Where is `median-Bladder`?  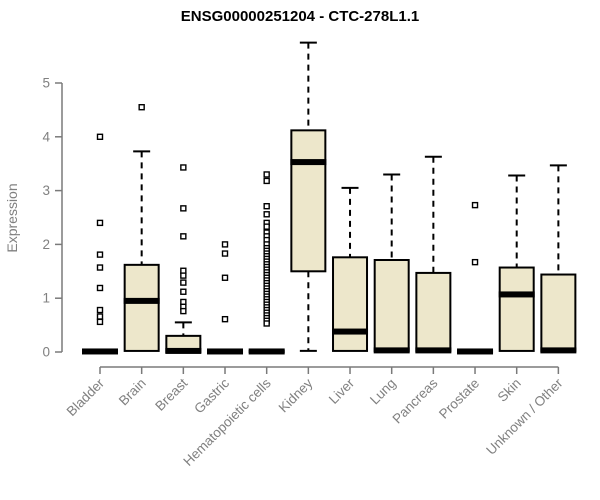
median-Bladder is located at coordinates (100, 351).